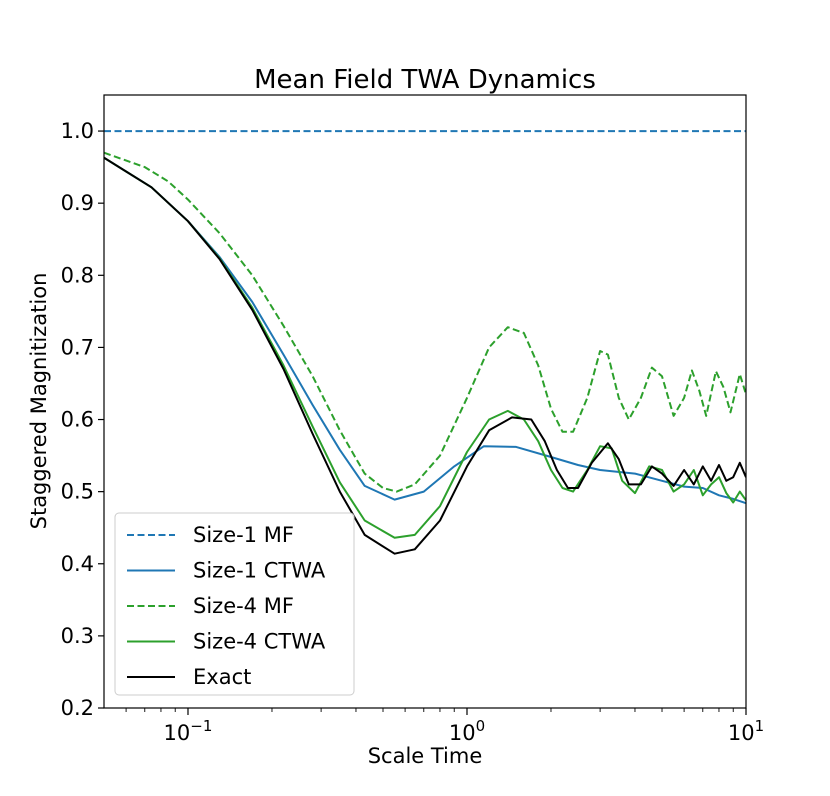  What do you see at coordinates (243, 535) in the screenshot?
I see `legend-label-size-1-mf: Size-1 MF` at bounding box center [243, 535].